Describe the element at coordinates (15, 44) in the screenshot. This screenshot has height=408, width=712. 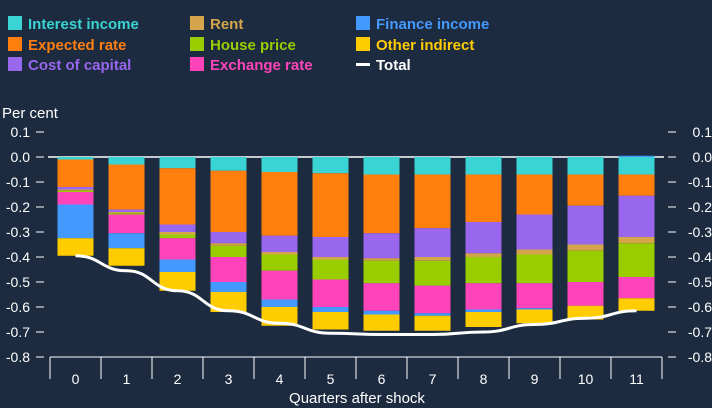
I see `legend-swatch-expected-rate` at that location.